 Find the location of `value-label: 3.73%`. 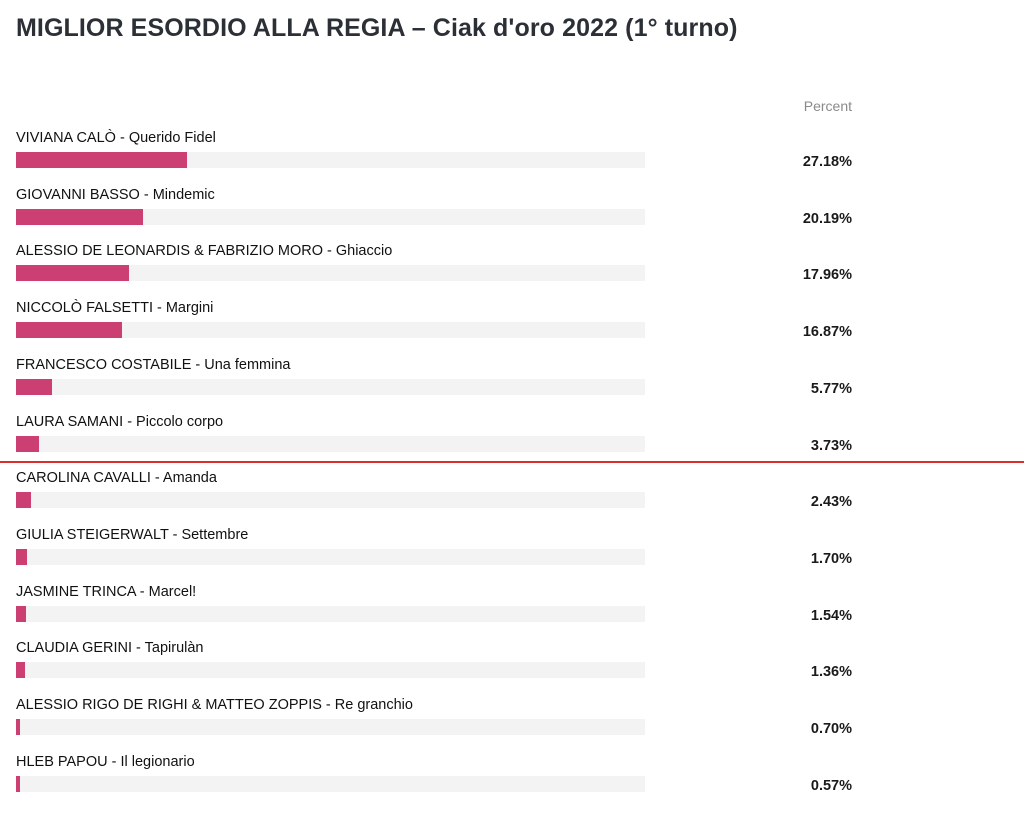

value-label: 3.73% is located at coordinates (831, 445).